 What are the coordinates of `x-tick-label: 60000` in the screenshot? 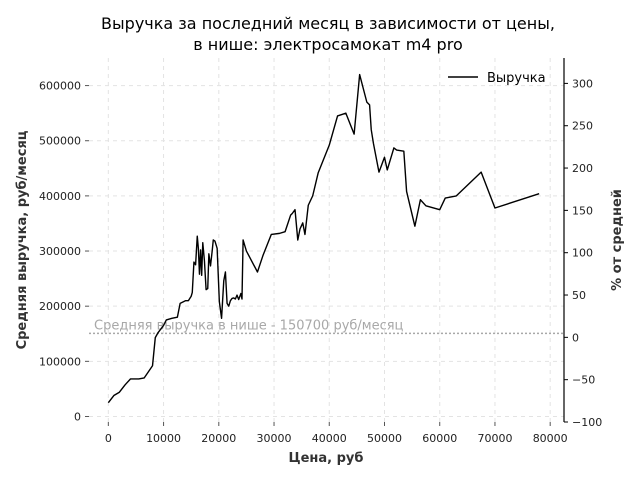 It's located at (439, 438).